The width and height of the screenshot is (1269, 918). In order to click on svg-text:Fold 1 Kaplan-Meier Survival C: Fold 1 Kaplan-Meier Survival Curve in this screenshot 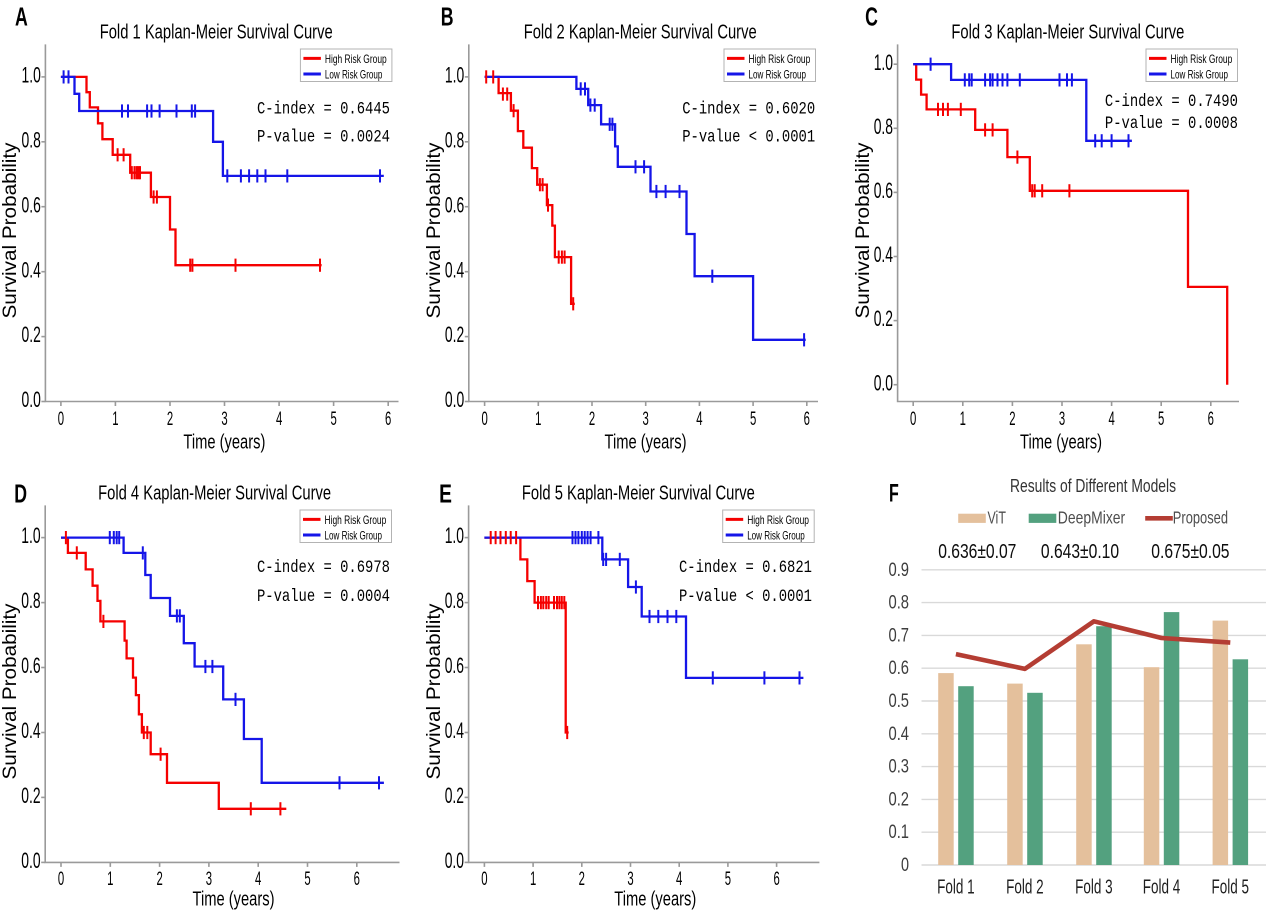, I will do `click(216, 32)`.